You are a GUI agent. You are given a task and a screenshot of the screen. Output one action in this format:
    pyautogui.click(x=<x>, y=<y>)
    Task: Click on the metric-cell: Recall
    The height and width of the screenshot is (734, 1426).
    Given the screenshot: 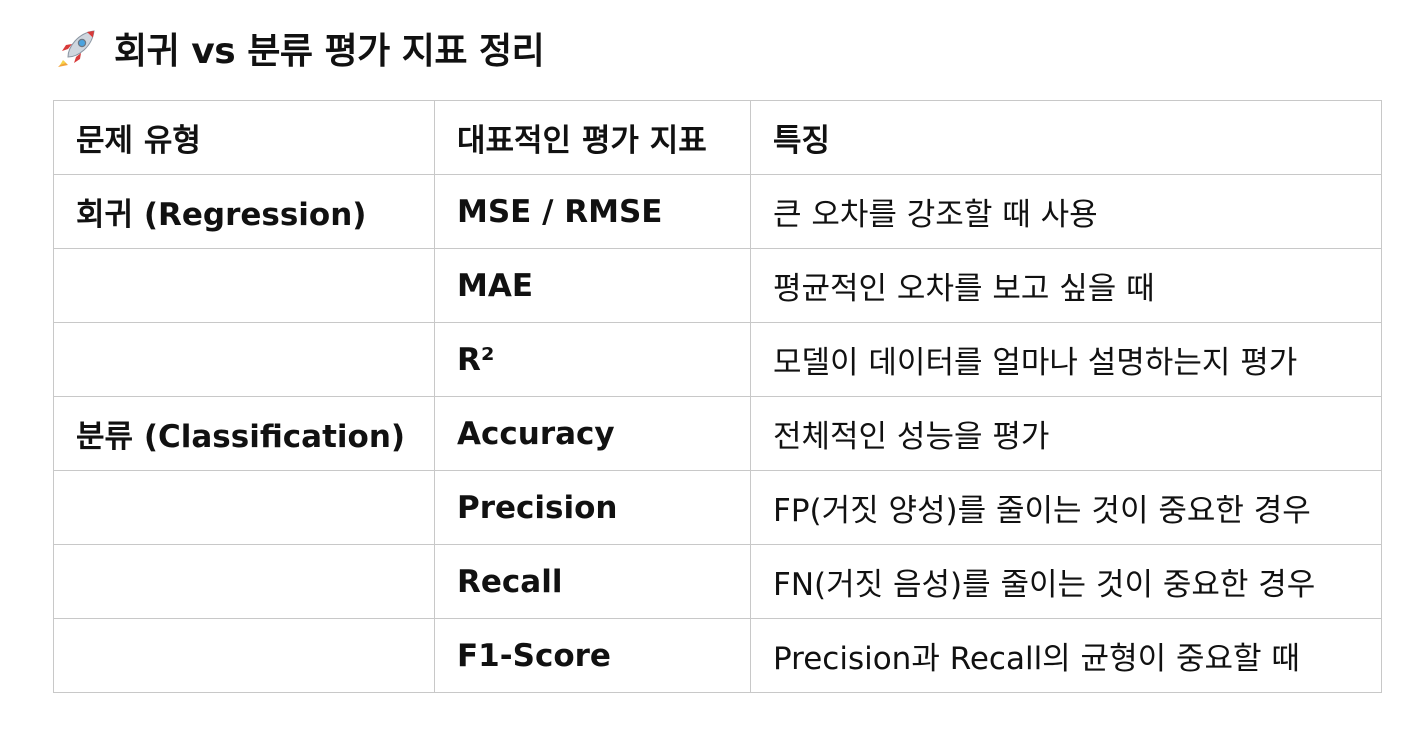 What is the action you would take?
    pyautogui.click(x=592, y=581)
    